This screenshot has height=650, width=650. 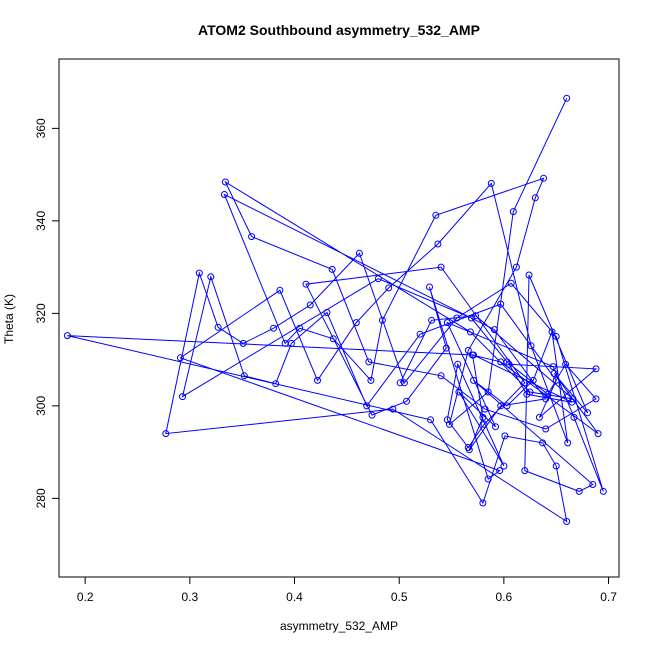 What do you see at coordinates (294, 597) in the screenshot?
I see `x-tick-label: 0.4` at bounding box center [294, 597].